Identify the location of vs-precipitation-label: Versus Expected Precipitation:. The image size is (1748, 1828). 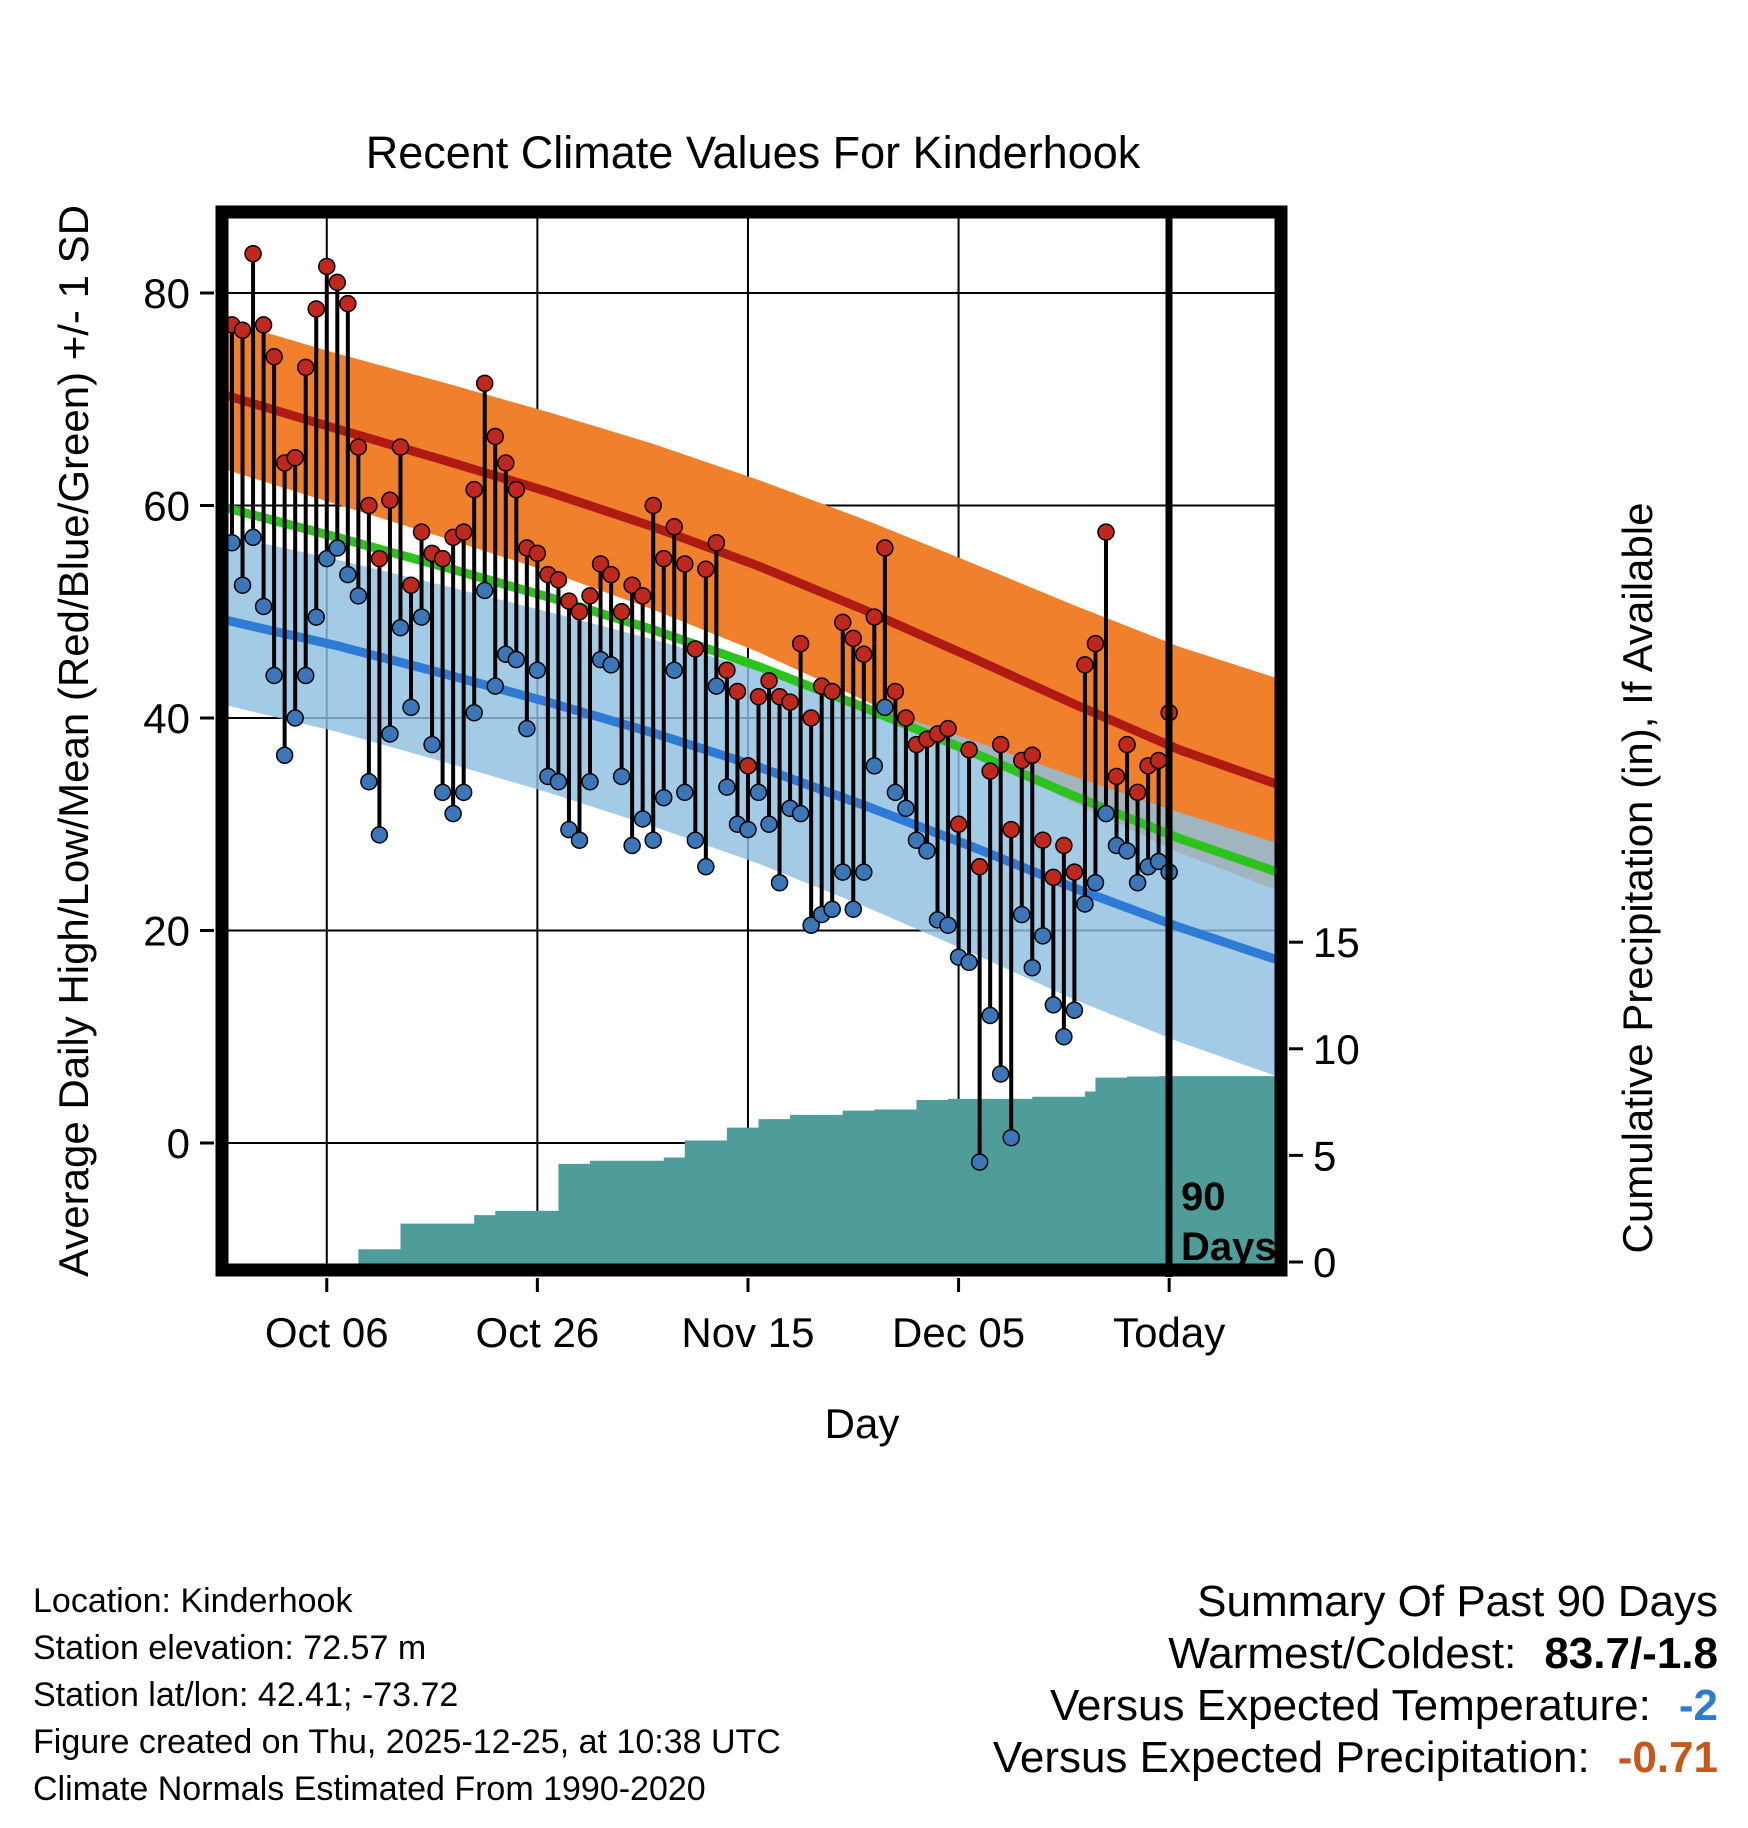
(1291, 1757).